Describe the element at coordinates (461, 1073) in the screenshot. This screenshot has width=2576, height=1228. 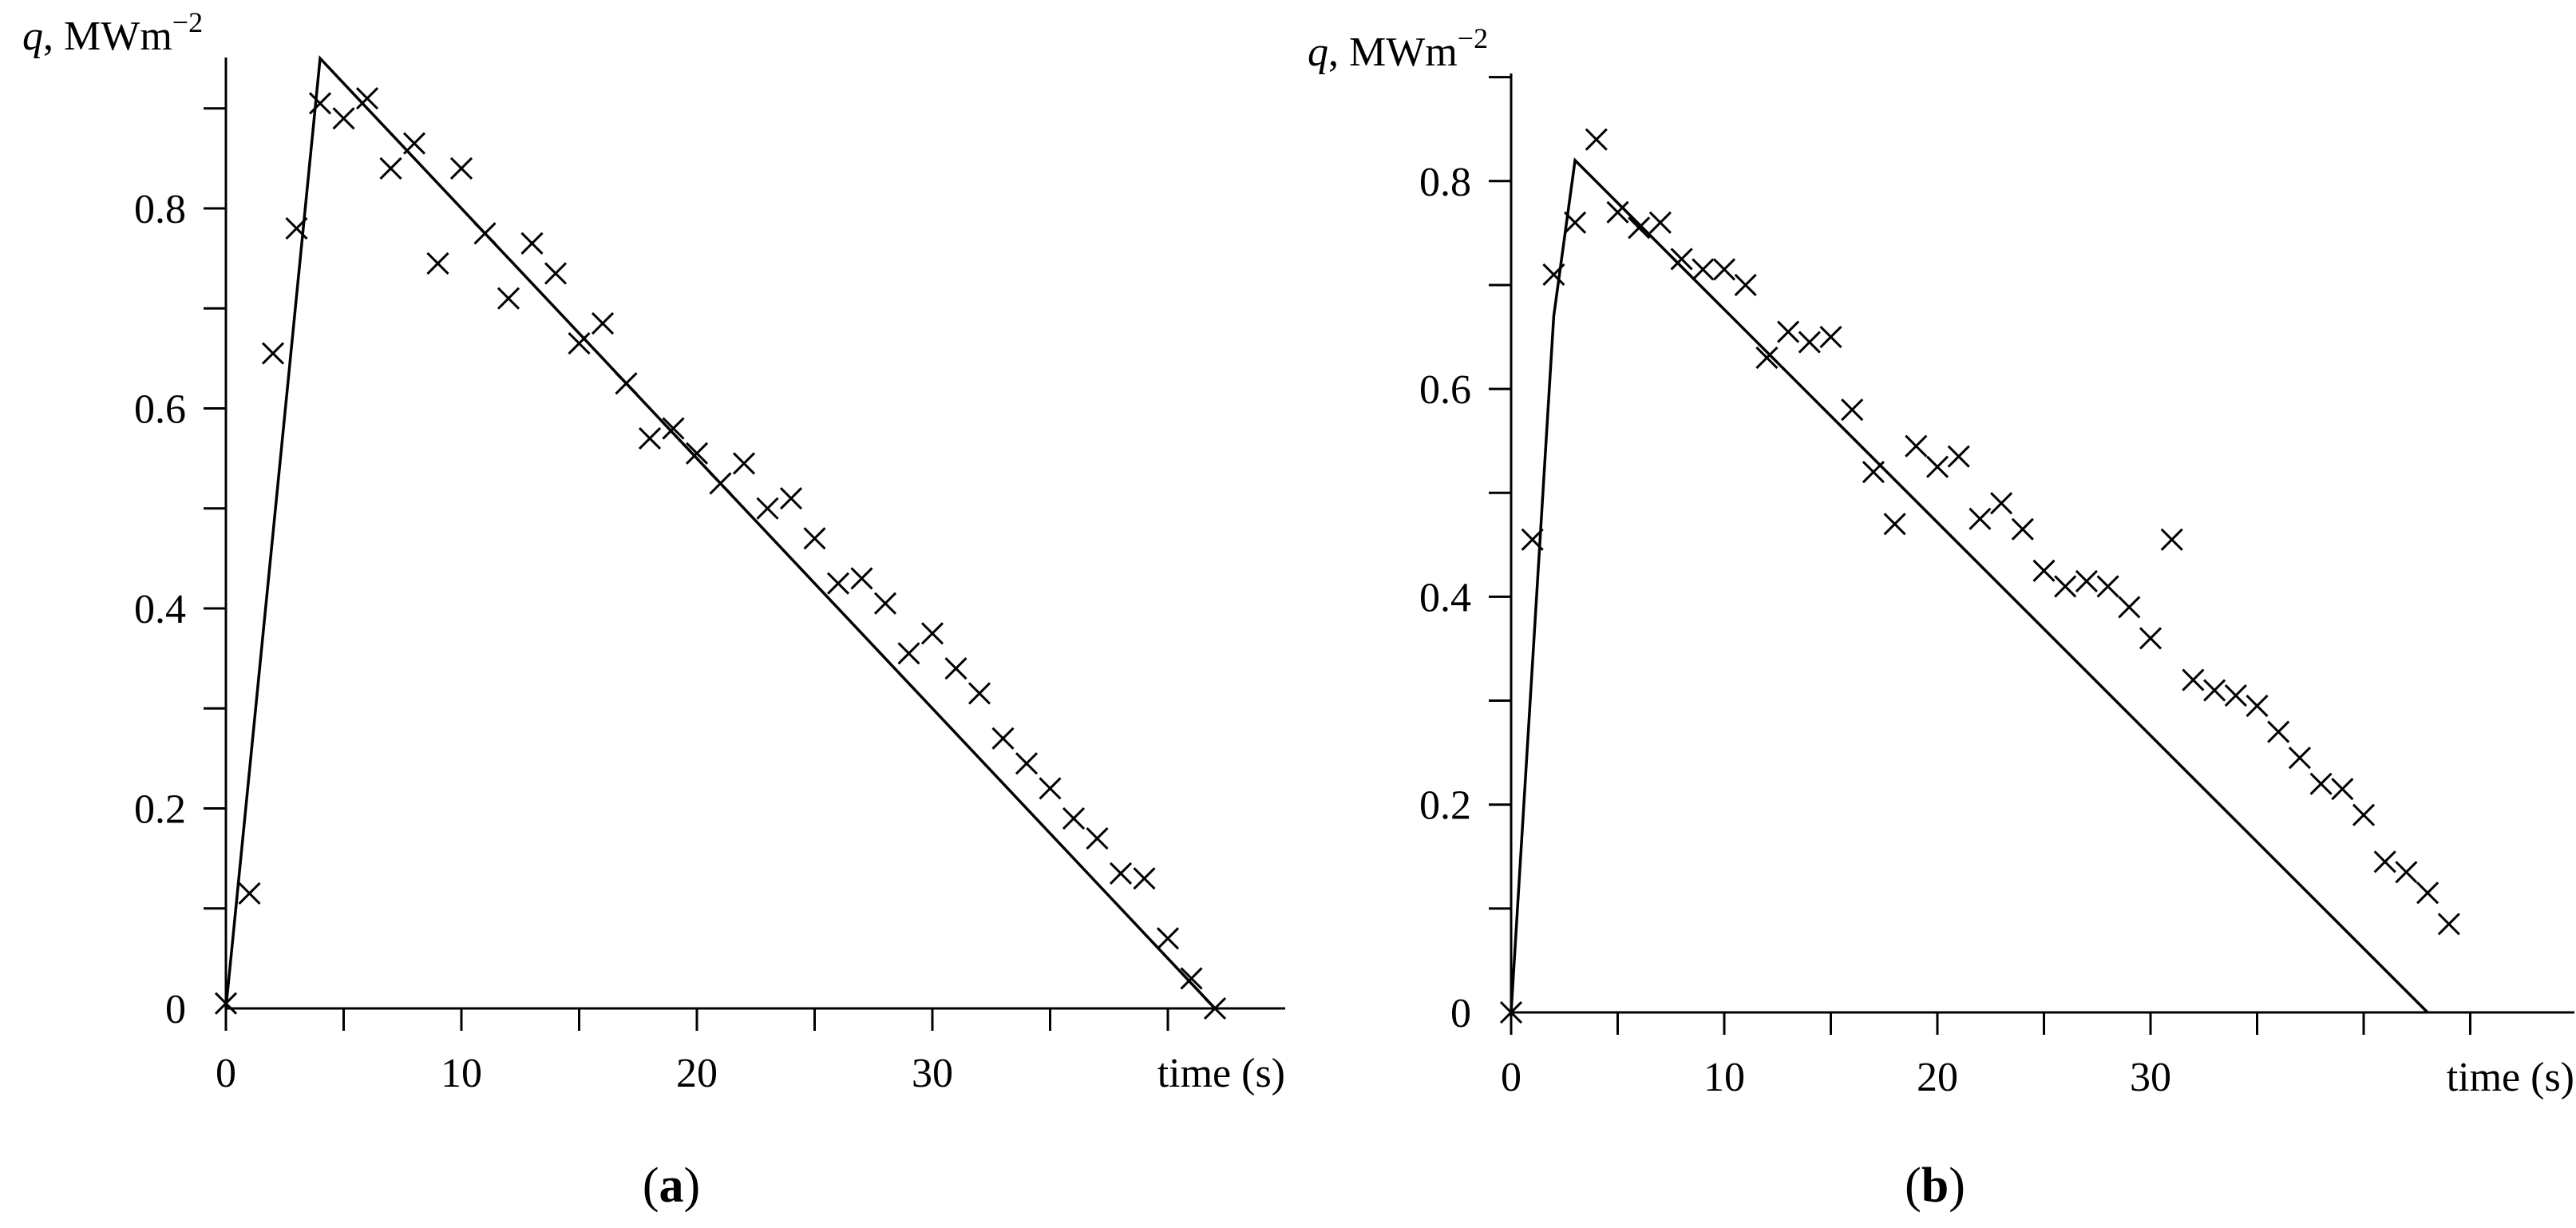
I see `x-tick-label: 10` at that location.